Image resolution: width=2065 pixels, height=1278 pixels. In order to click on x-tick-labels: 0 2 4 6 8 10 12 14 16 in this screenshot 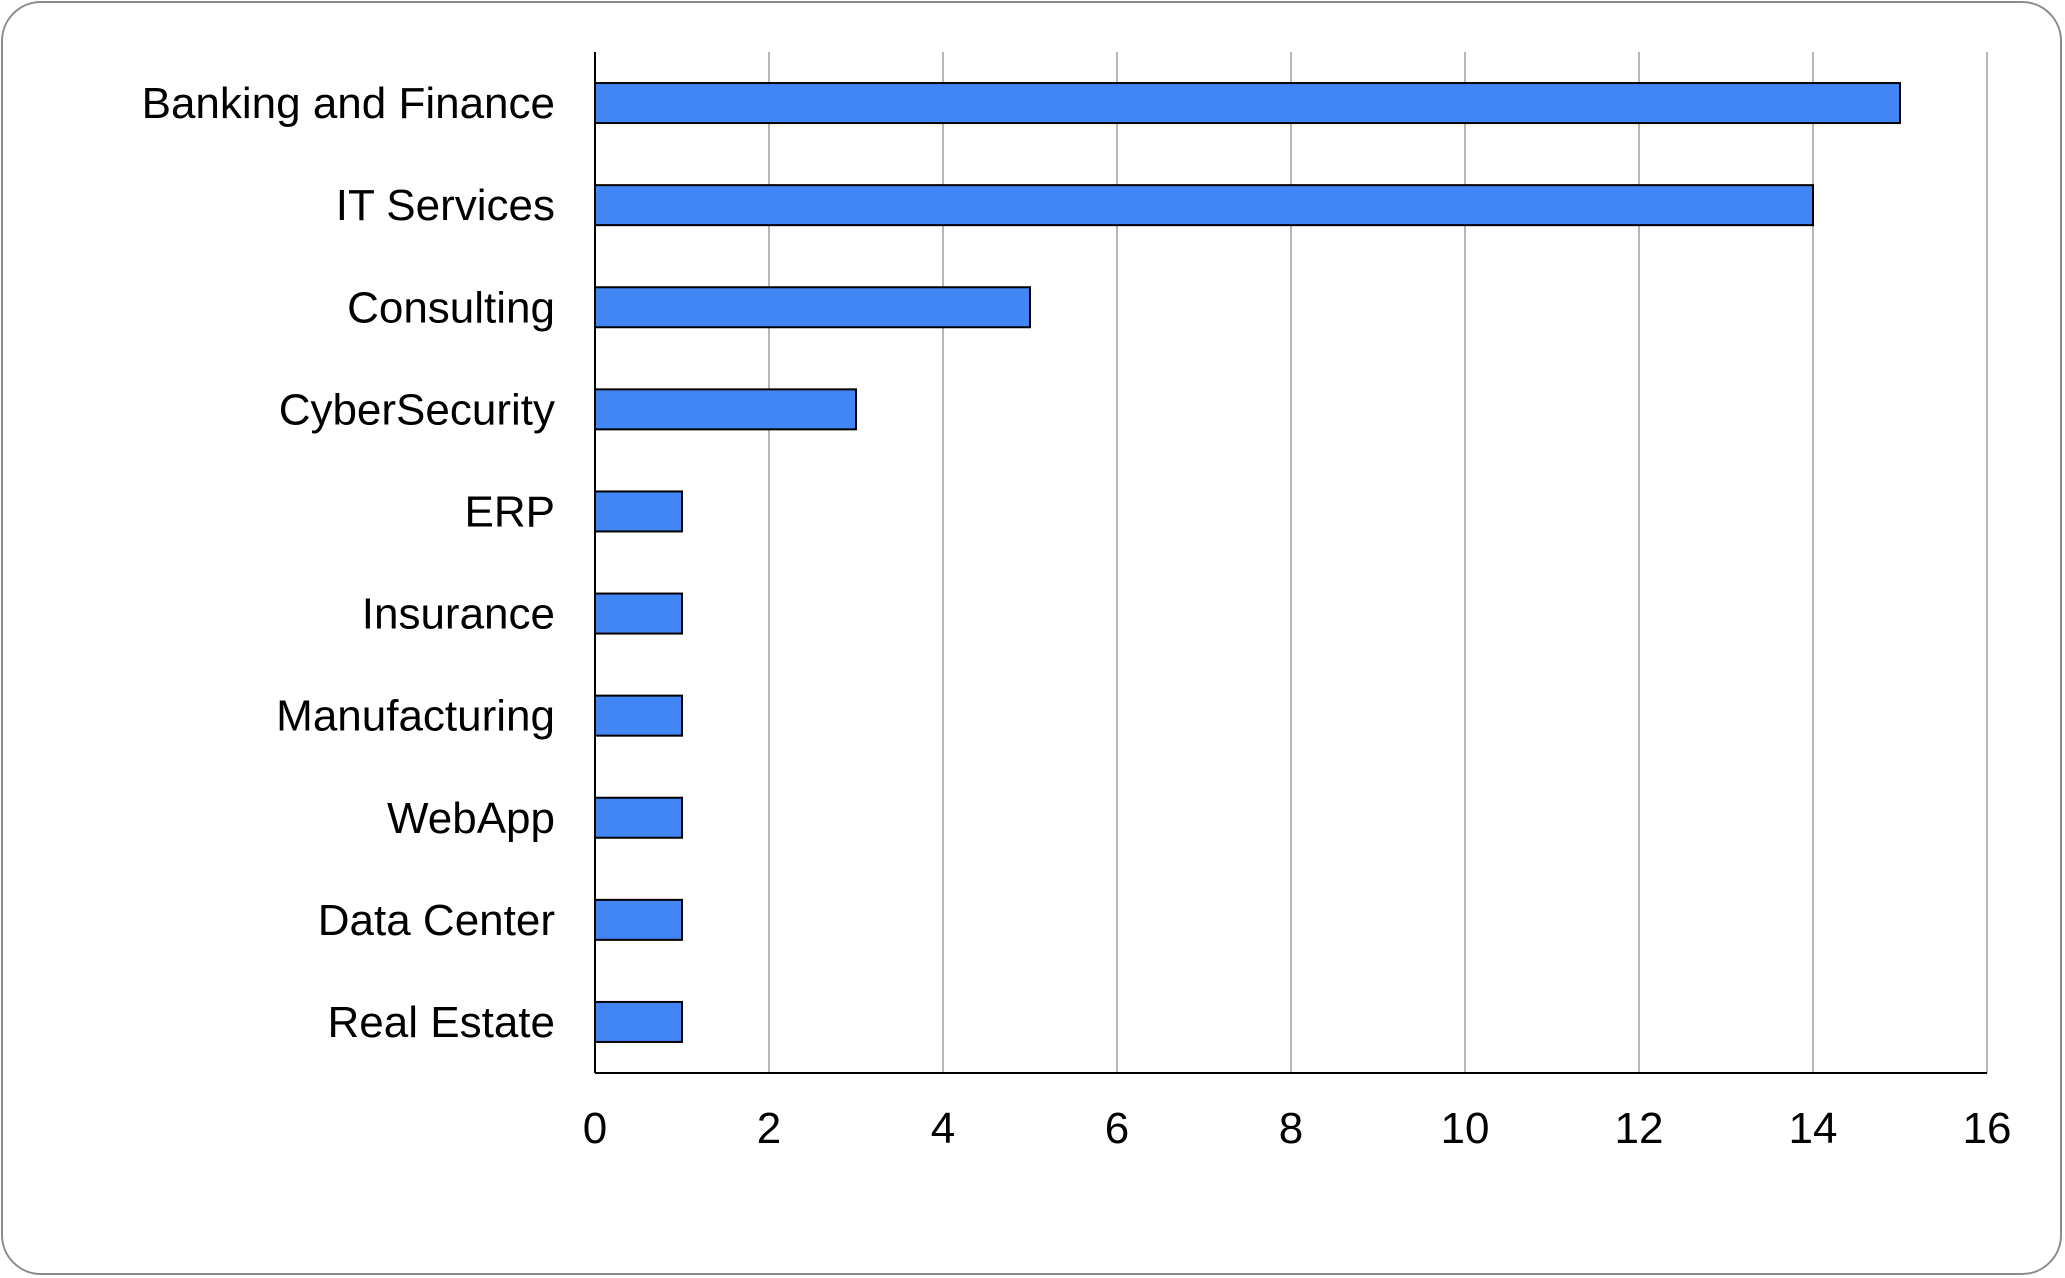, I will do `click(1297, 1128)`.